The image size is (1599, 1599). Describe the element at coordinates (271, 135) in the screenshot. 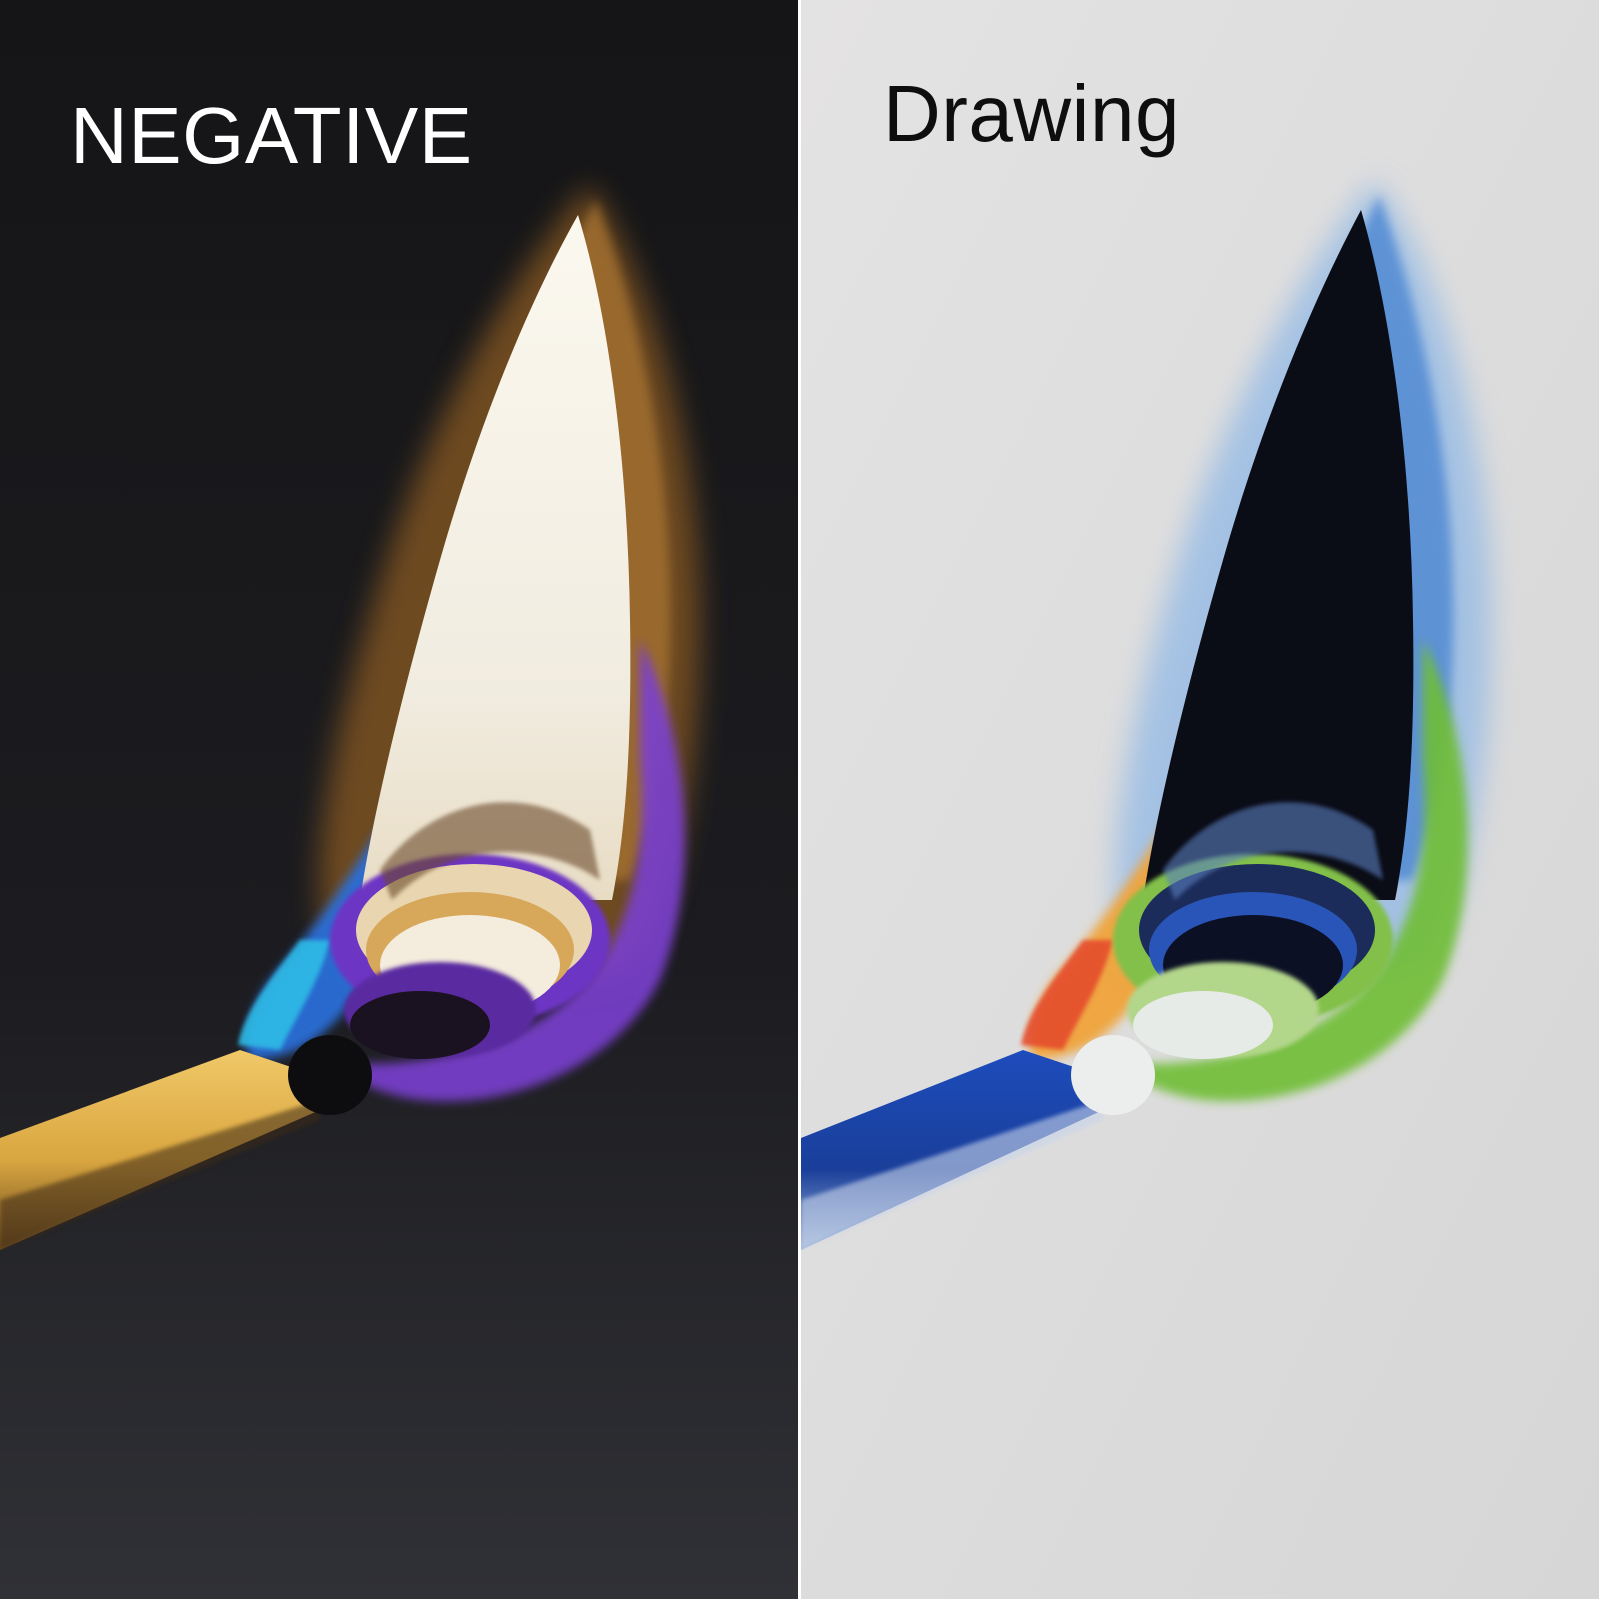

I see `negative-label: NEGATIVE` at that location.